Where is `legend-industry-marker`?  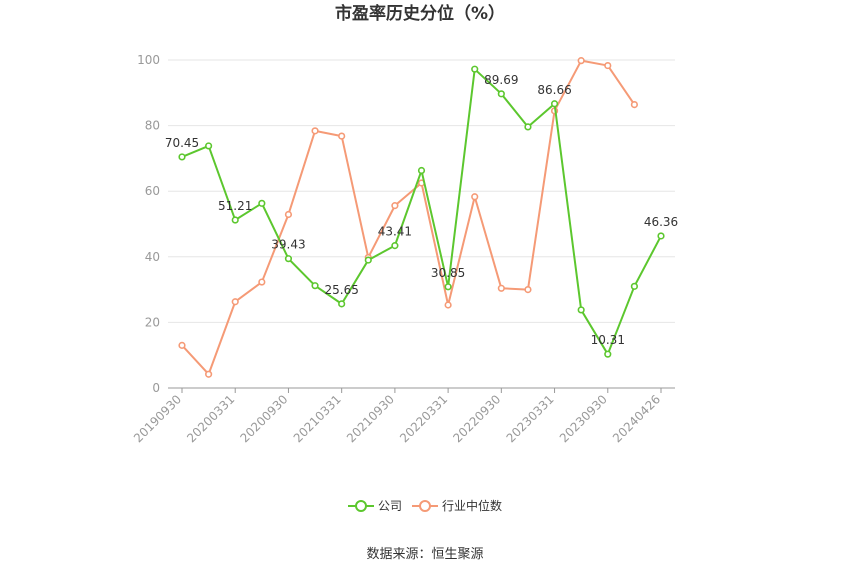 legend-industry-marker is located at coordinates (425, 506).